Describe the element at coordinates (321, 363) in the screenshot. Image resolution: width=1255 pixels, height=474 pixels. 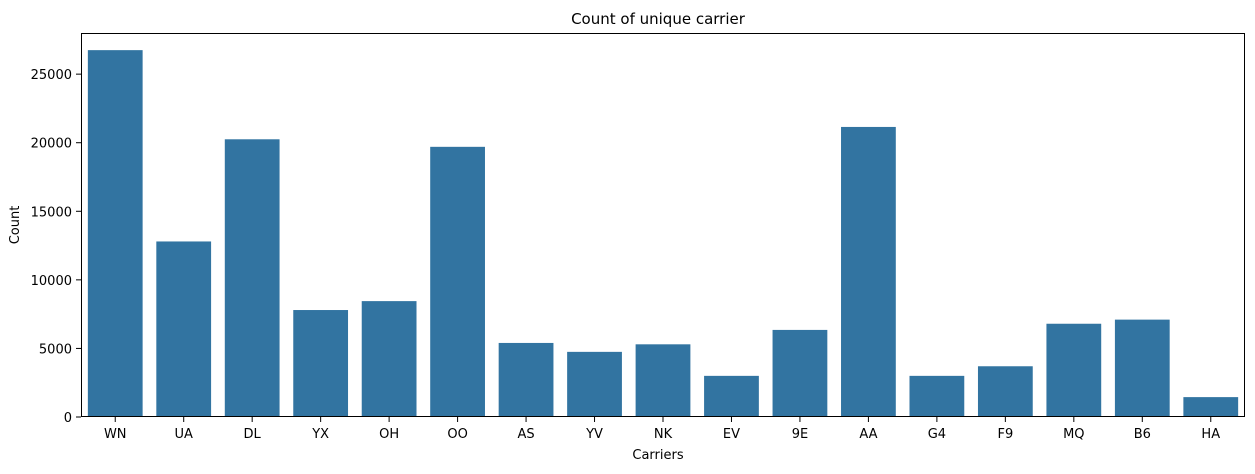
I see `bar-yx` at that location.